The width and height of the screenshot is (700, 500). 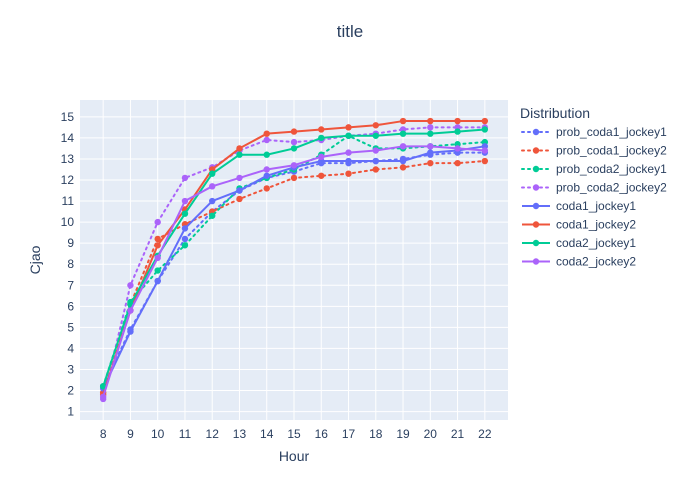 What do you see at coordinates (130, 434) in the screenshot?
I see `x-tick-label: 9` at bounding box center [130, 434].